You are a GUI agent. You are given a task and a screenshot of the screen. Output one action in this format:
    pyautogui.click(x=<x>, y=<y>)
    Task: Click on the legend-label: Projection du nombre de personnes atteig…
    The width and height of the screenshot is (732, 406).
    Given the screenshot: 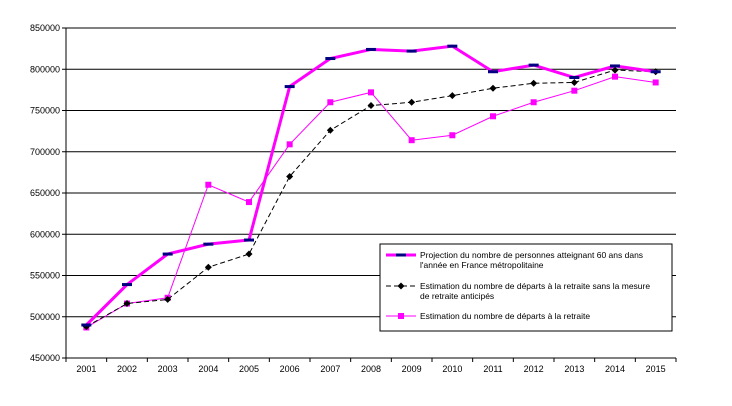 What is the action you would take?
    pyautogui.click(x=531, y=255)
    